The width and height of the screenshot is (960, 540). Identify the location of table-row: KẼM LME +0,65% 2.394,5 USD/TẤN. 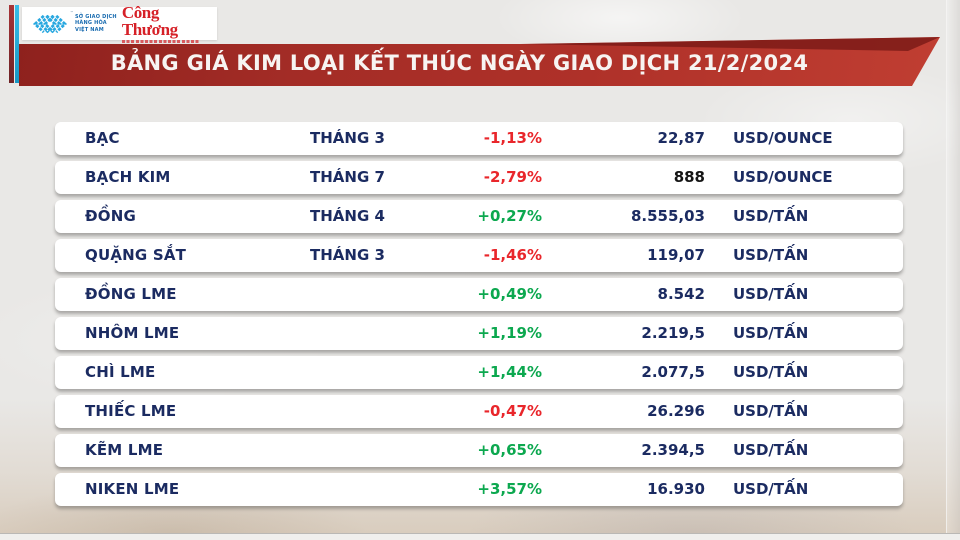
(479, 450).